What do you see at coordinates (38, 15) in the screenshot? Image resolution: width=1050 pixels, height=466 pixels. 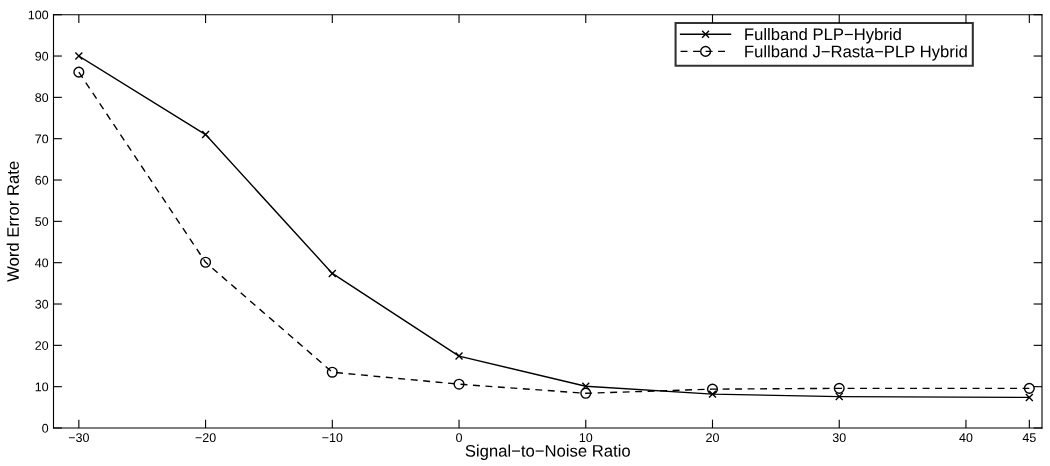 I see `y-tick-label: 100` at bounding box center [38, 15].